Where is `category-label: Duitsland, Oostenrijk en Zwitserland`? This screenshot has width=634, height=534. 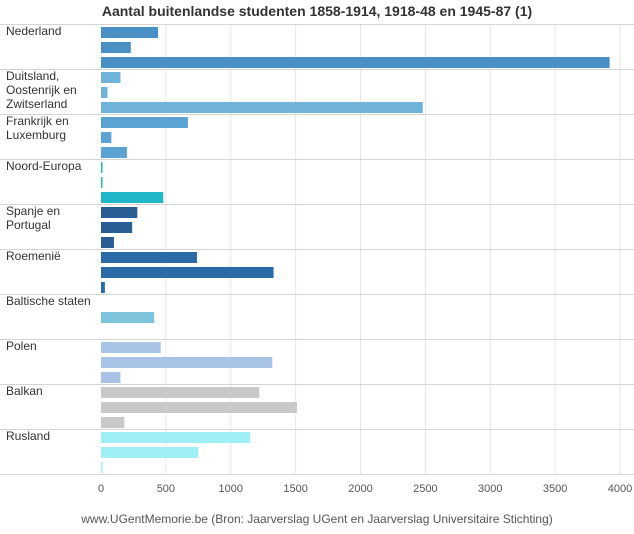
category-label: Duitsland, Oostenrijk en Zwitserland is located at coordinates (41, 90).